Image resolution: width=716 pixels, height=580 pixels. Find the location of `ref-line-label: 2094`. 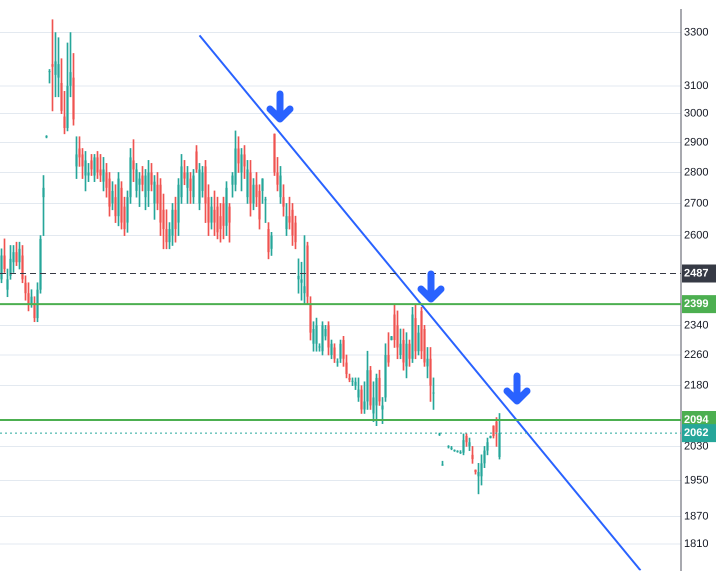

ref-line-label: 2094 is located at coordinates (697, 420).